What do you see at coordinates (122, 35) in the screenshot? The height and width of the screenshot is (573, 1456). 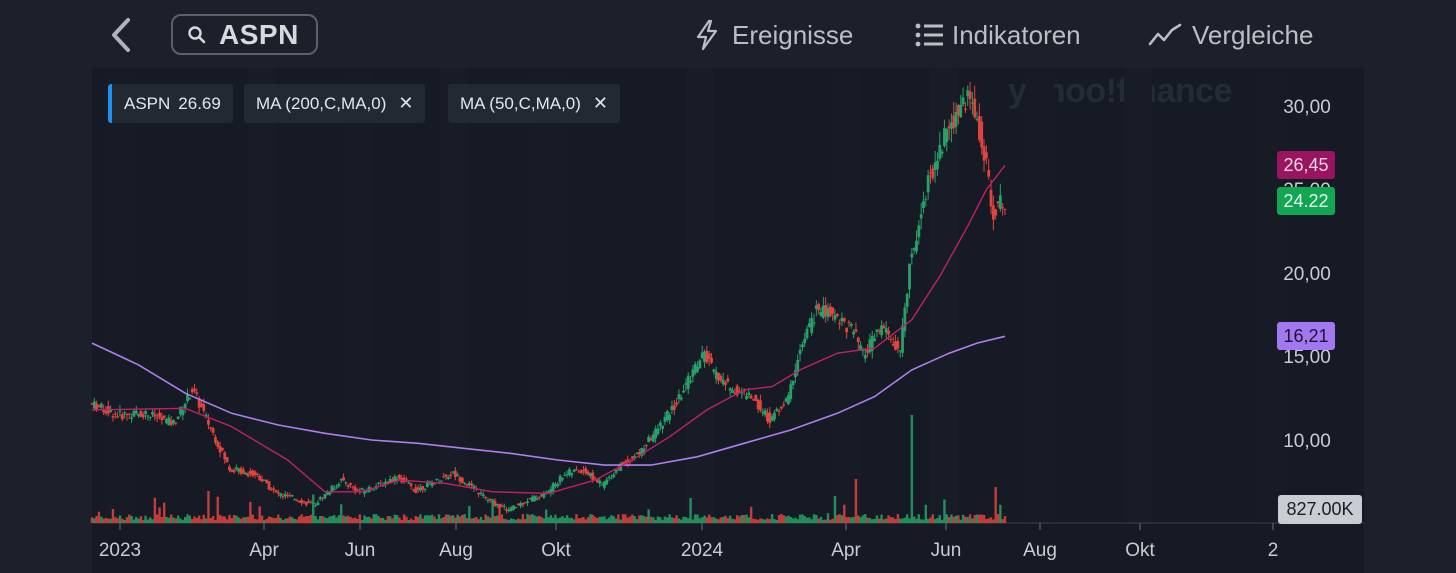 I see `back-button` at bounding box center [122, 35].